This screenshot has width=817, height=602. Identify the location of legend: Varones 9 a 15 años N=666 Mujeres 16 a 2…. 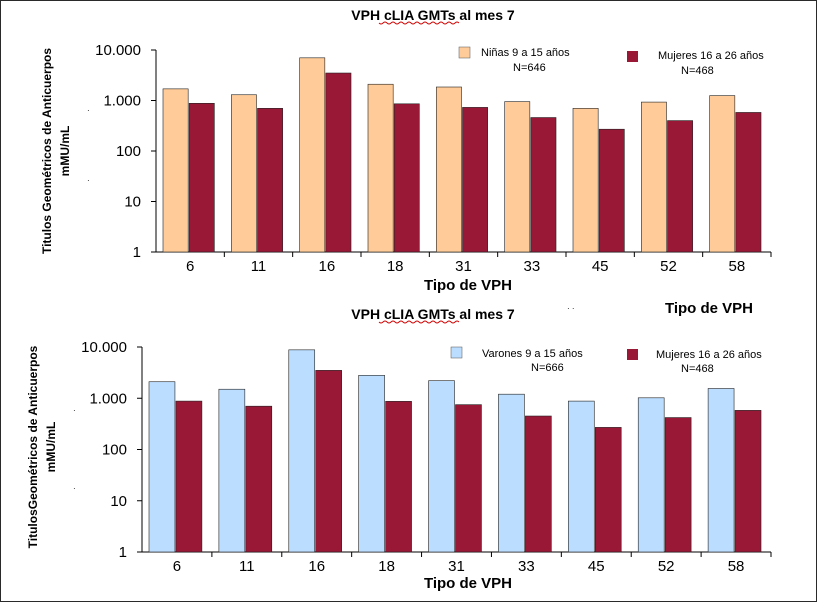
(606, 360).